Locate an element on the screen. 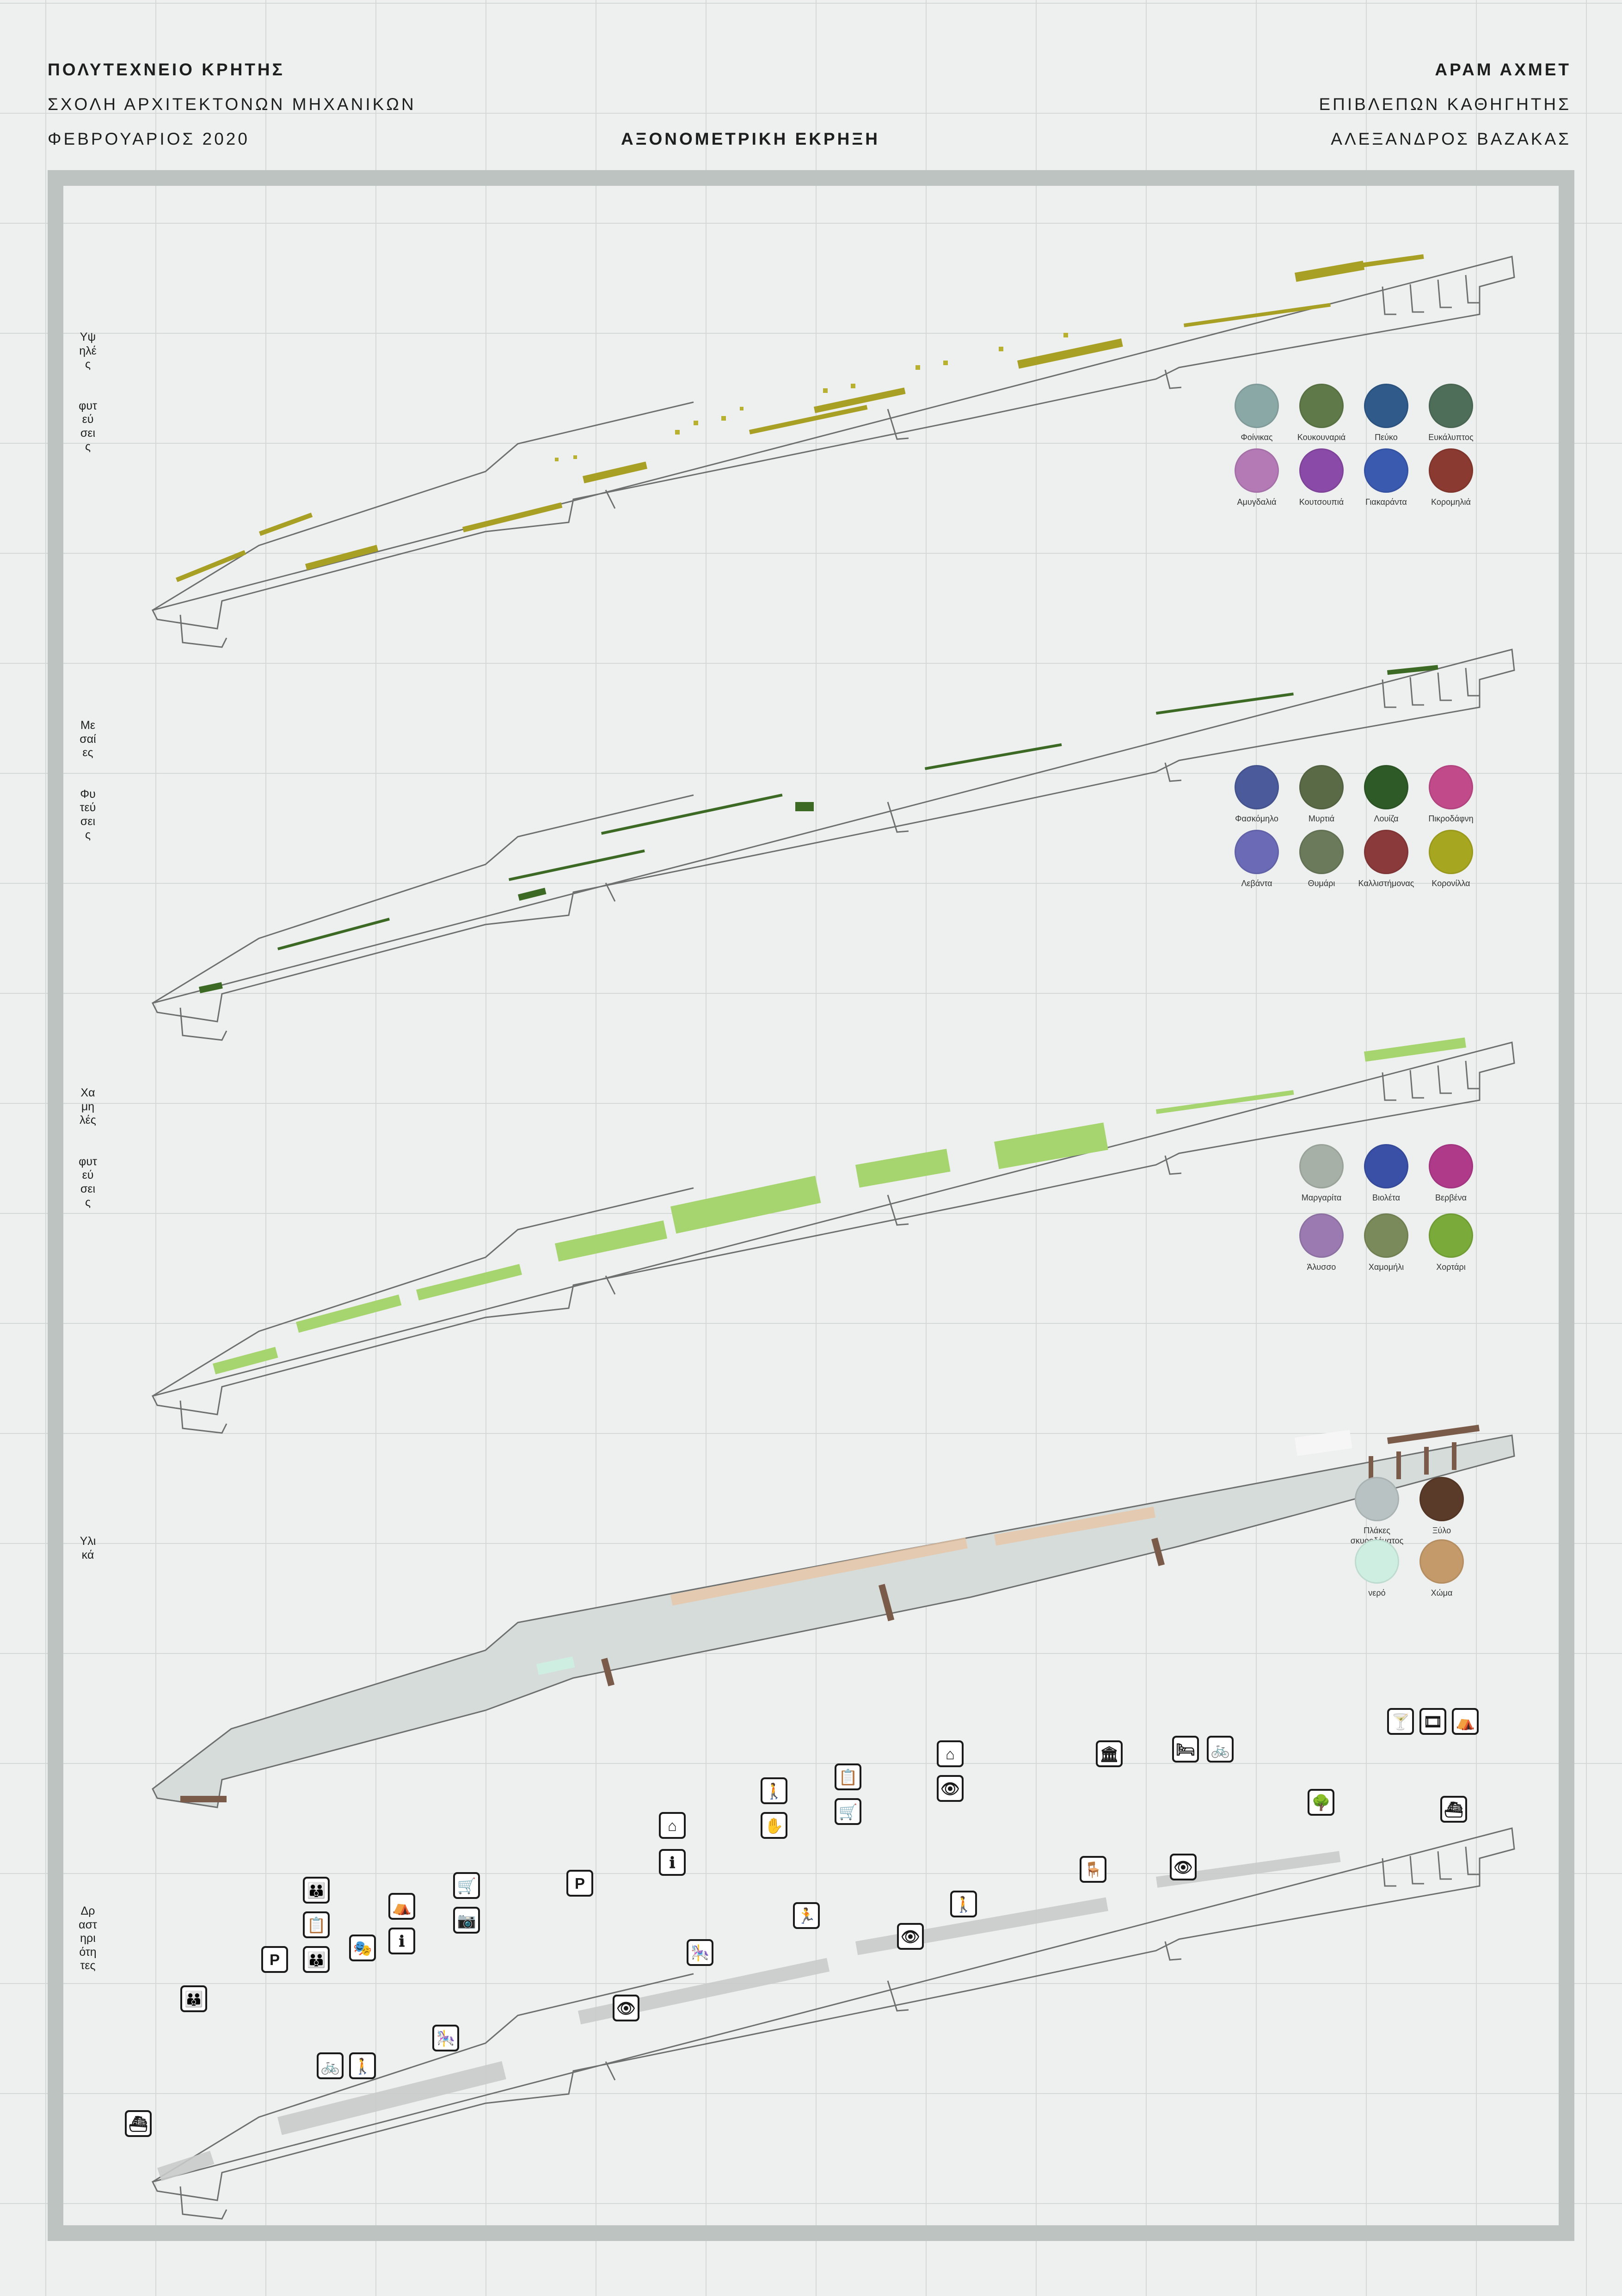 The height and width of the screenshot is (2296, 1622). legend-low-5: Χορτάρι is located at coordinates (1451, 1243).